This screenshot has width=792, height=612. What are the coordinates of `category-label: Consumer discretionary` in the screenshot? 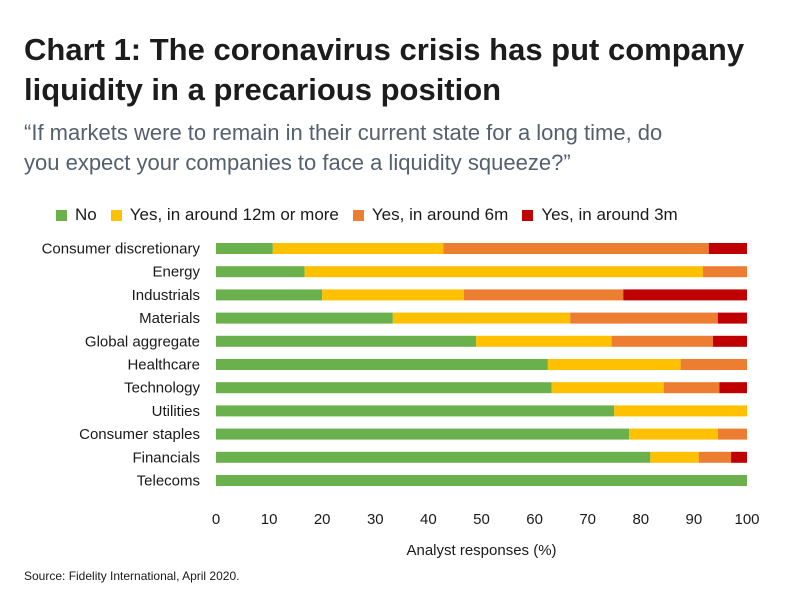 It's located at (121, 249).